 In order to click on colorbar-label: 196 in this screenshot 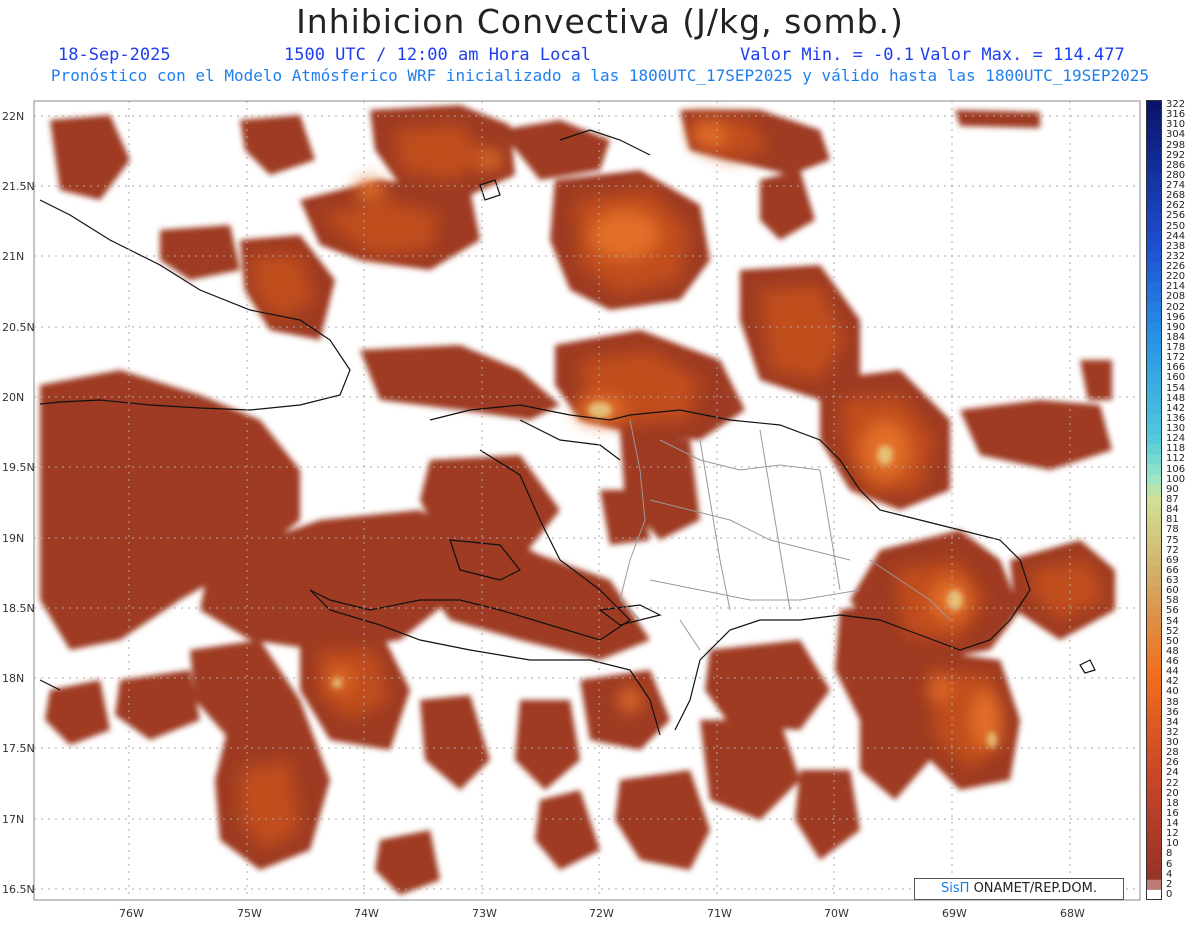, I will do `click(1176, 317)`.